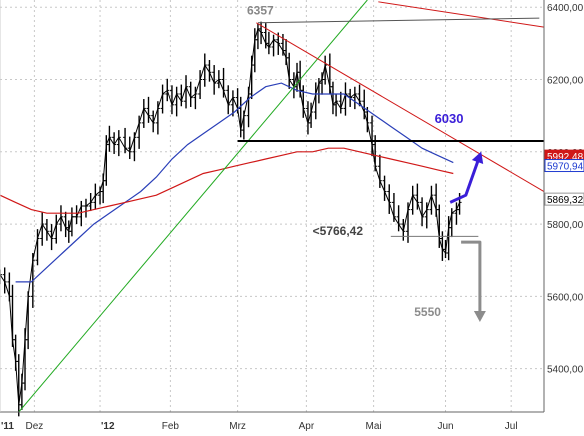 The width and height of the screenshot is (584, 436). Describe the element at coordinates (479, 316) in the screenshot. I see `forecast-down-arrow-head` at that location.